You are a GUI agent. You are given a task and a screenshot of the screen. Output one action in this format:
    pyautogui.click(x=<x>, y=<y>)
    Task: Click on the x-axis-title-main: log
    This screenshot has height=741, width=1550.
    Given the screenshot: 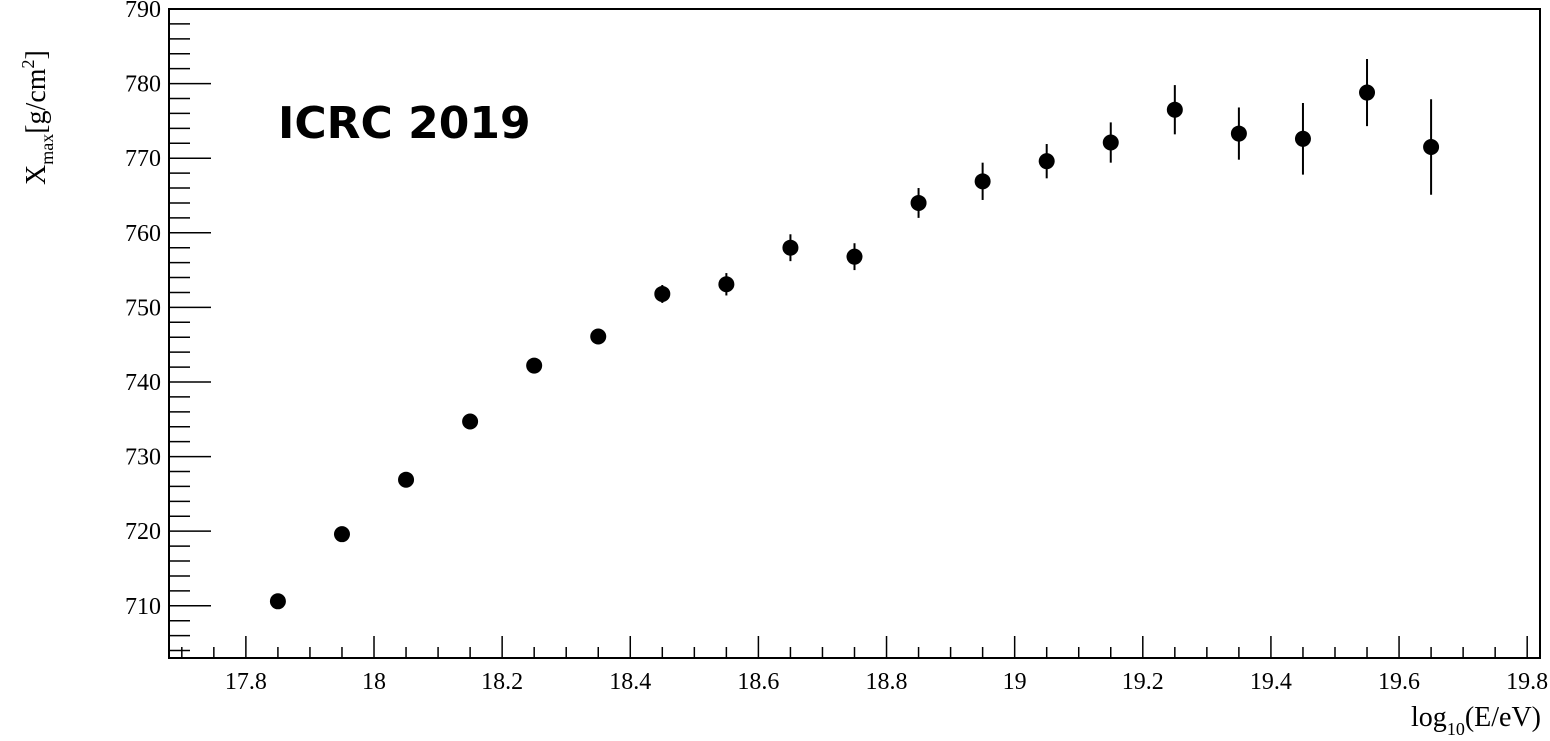 What is the action you would take?
    pyautogui.click(x=1429, y=717)
    